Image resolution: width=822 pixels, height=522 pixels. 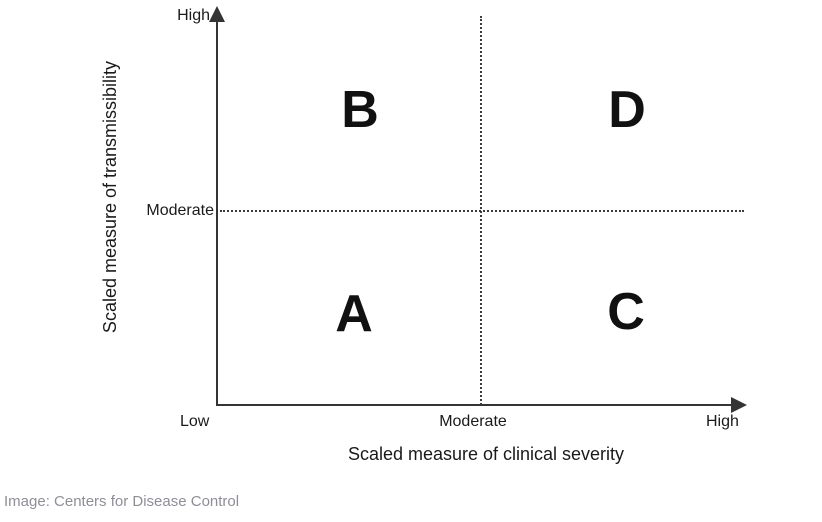 What do you see at coordinates (193, 15) in the screenshot?
I see `y-tick-high: High` at bounding box center [193, 15].